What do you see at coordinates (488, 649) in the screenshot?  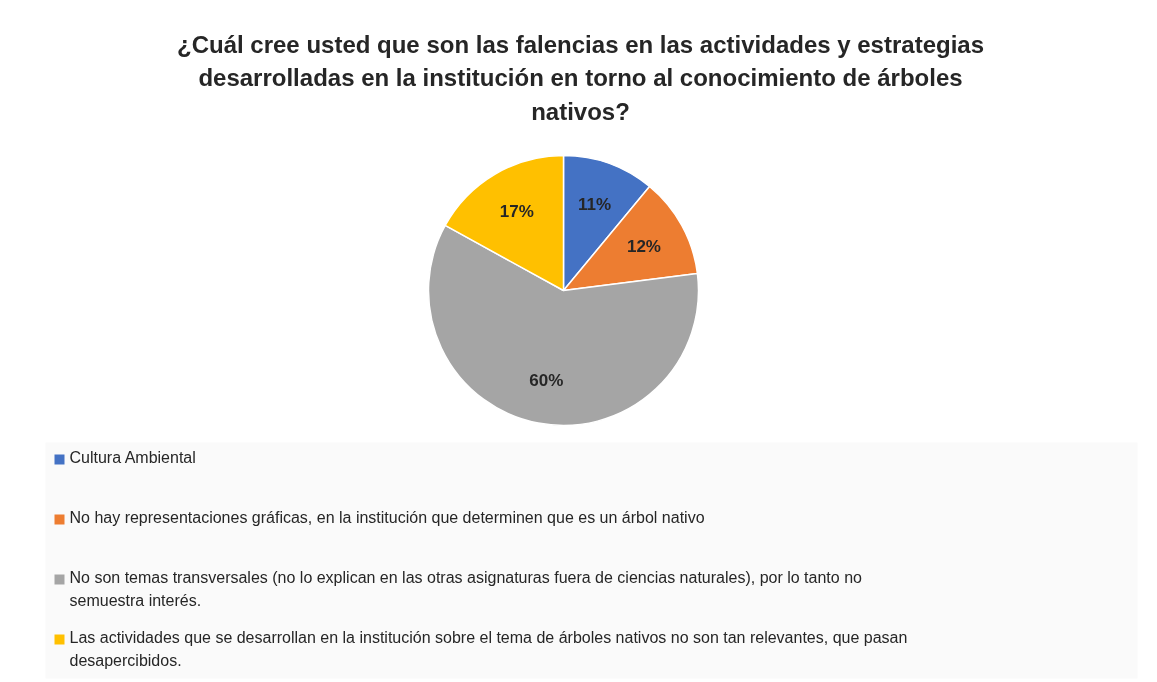 I see `legend-label: Las actividades que se desarrollan en la institución sobre el tema de árboles nativos no son tan relevantes, que pasan desapercibidos.` at bounding box center [488, 649].